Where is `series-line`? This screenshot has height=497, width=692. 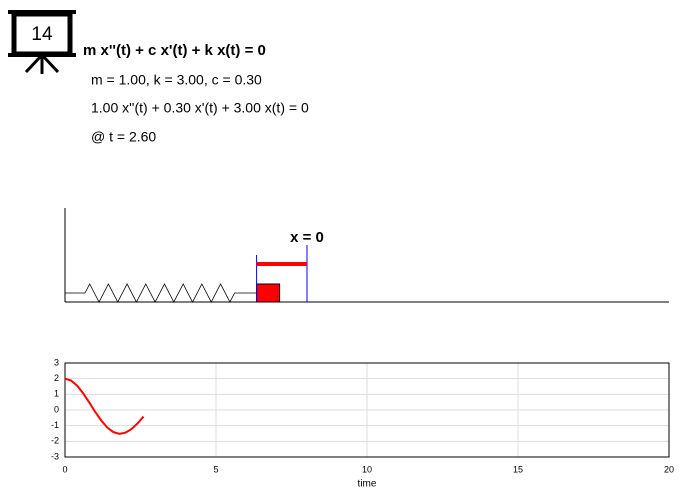 series-line is located at coordinates (104, 406).